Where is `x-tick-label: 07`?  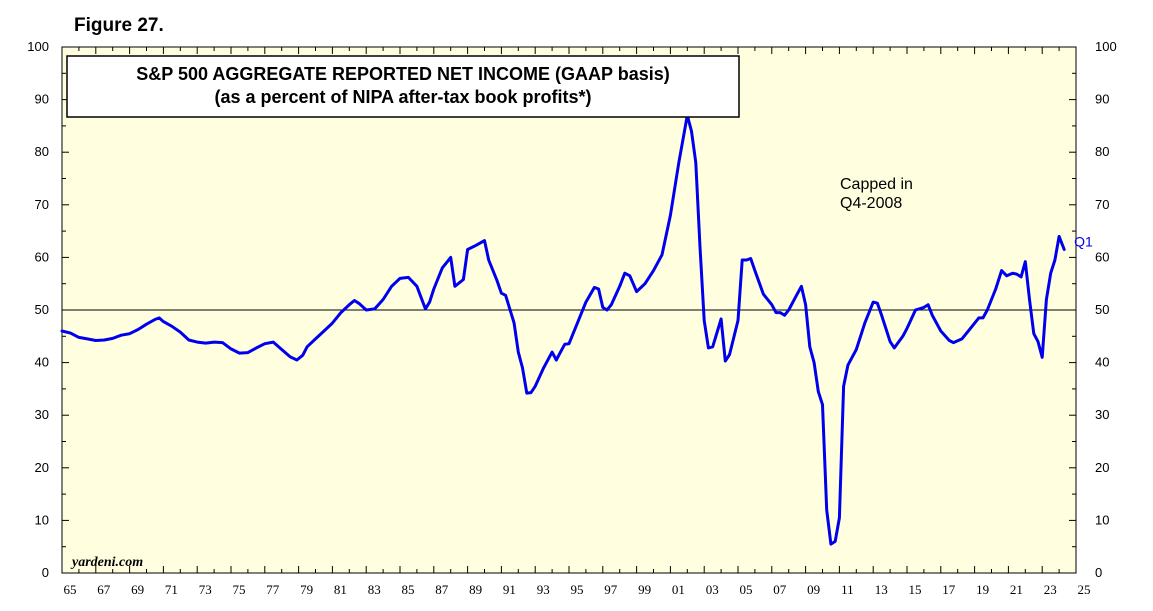
x-tick-label: 07 is located at coordinates (780, 589).